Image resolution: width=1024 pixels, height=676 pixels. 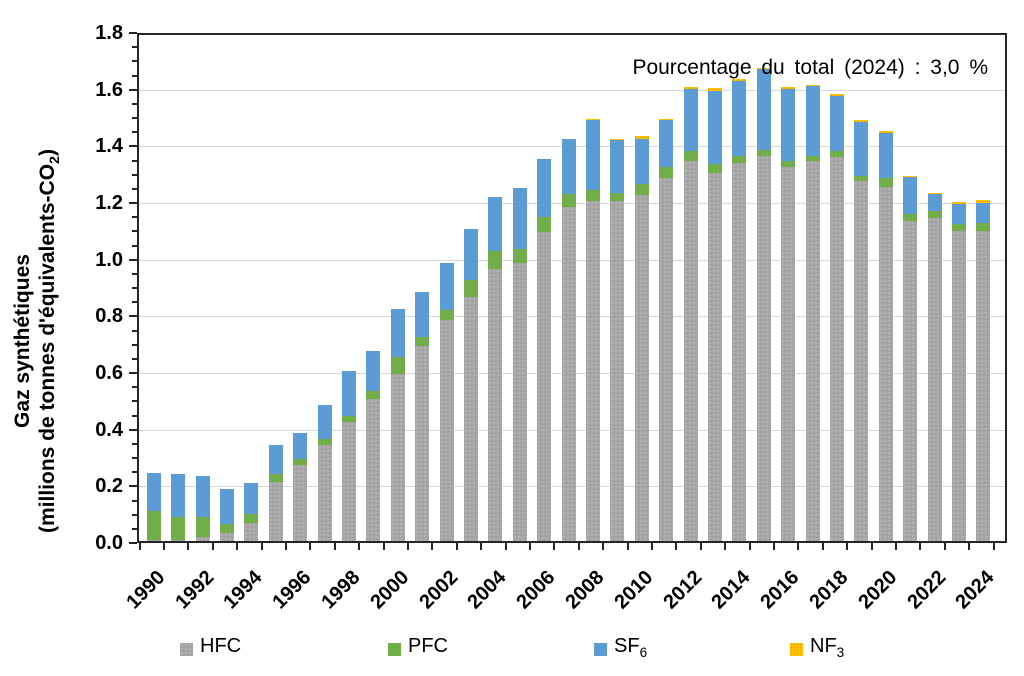 I want to click on bar-segment-nf3-2013, so click(x=714, y=89).